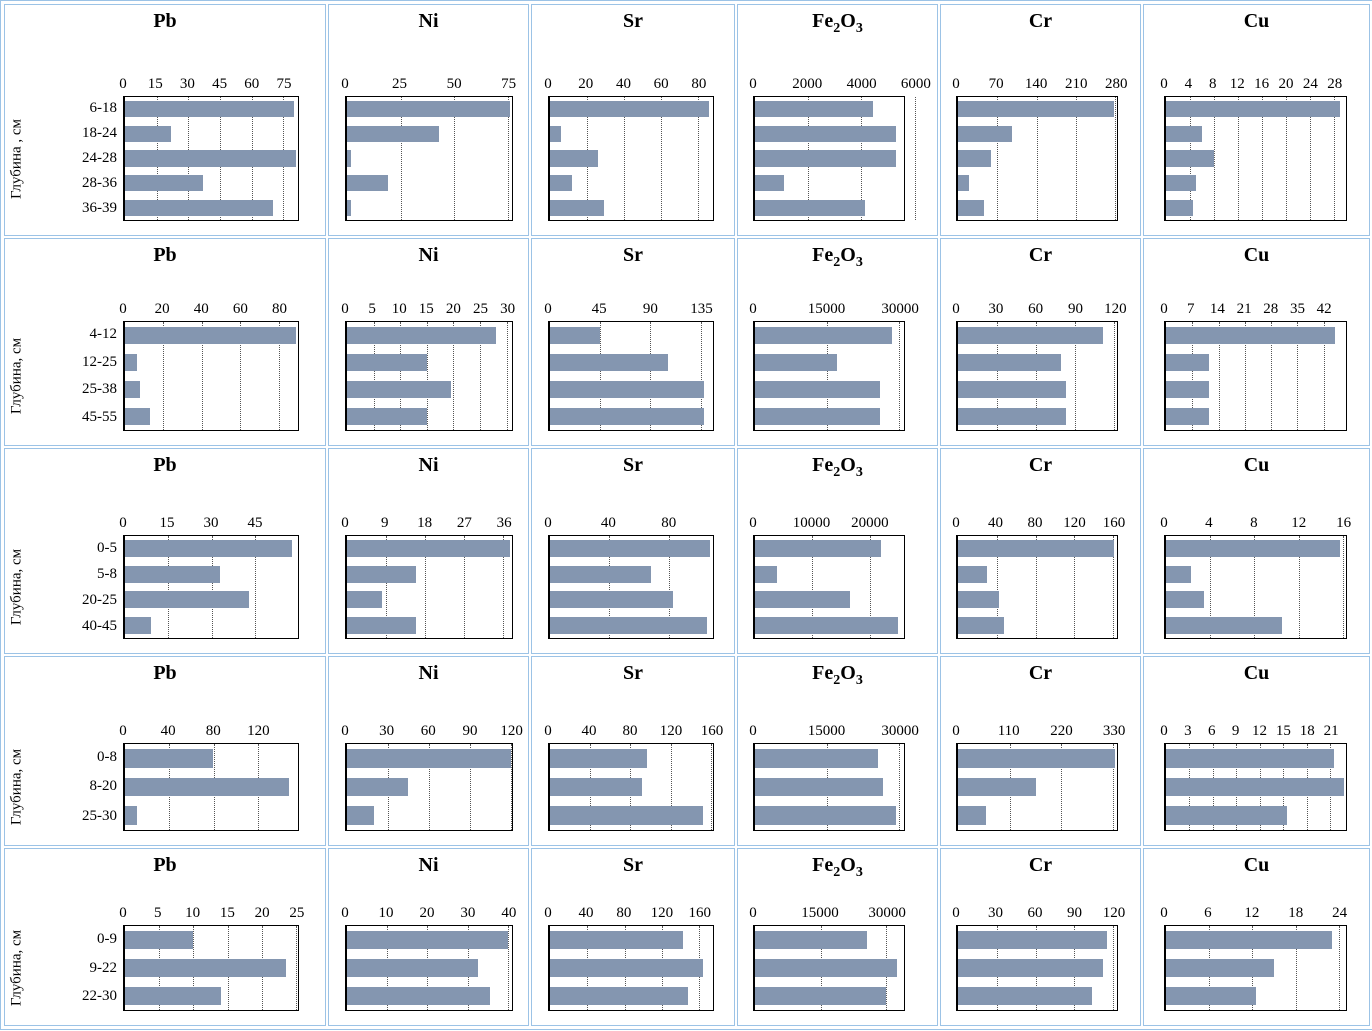 This screenshot has height=1031, width=1372. Describe the element at coordinates (837, 867) in the screenshot. I see `chart-title: Fe2O3` at that location.